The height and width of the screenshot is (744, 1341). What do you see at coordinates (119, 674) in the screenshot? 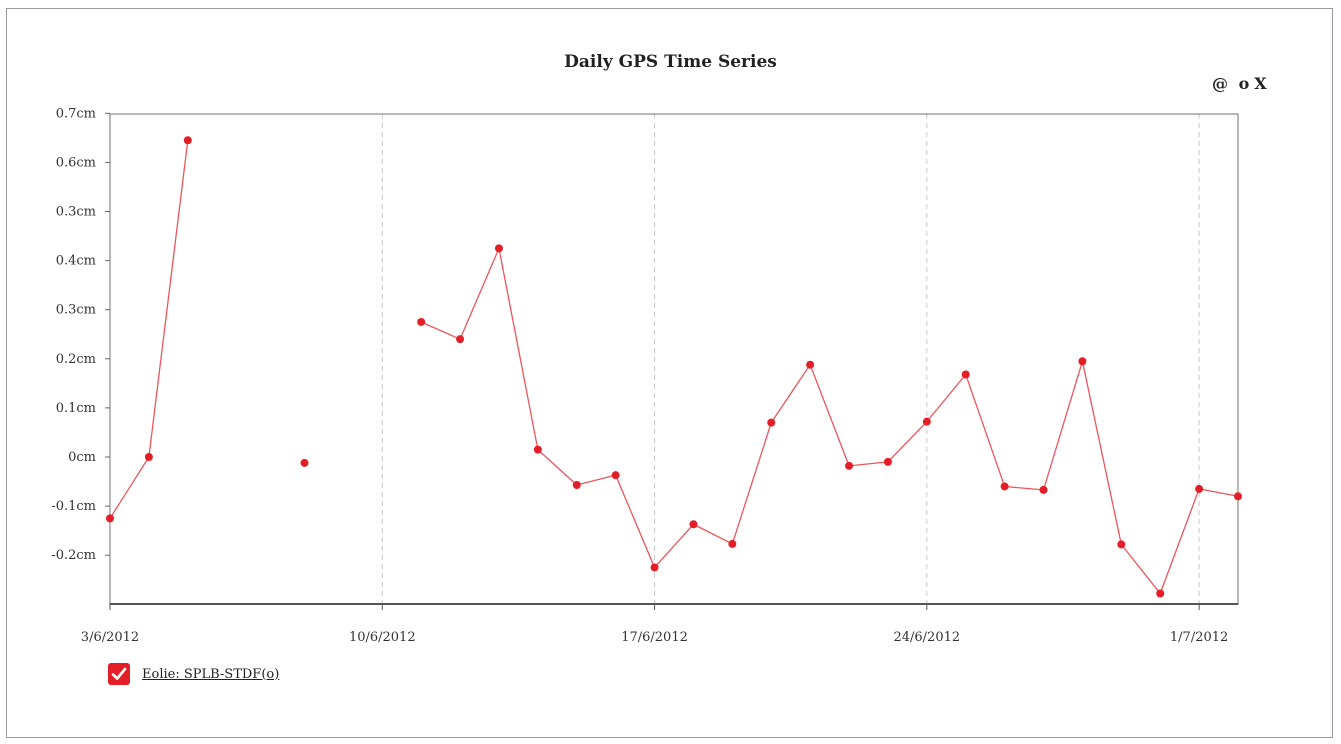
I see `check-icon` at bounding box center [119, 674].